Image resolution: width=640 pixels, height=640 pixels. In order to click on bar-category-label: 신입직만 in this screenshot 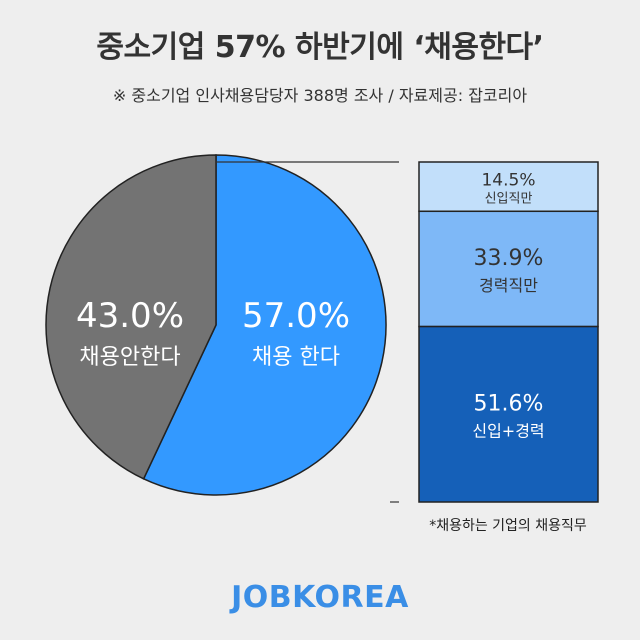, I will do `click(509, 199)`.